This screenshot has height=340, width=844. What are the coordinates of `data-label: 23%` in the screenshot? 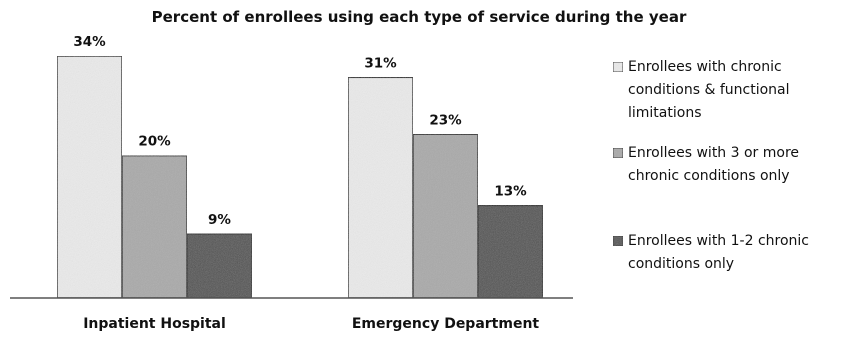 It's located at (445, 120).